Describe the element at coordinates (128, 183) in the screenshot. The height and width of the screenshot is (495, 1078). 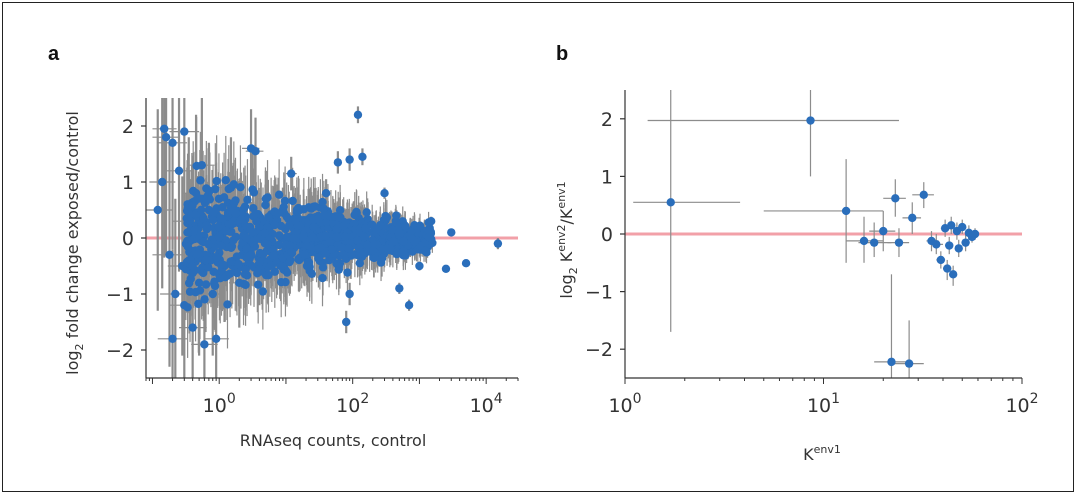
I see `y-tick-label: 1` at that location.